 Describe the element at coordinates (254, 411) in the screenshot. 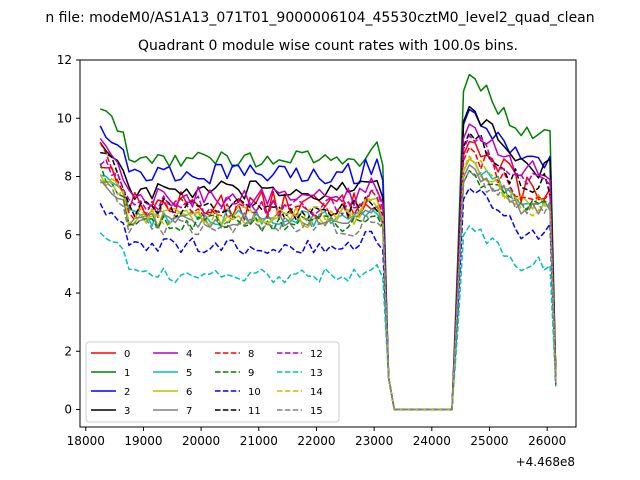

I see `legend-label: 11` at that location.